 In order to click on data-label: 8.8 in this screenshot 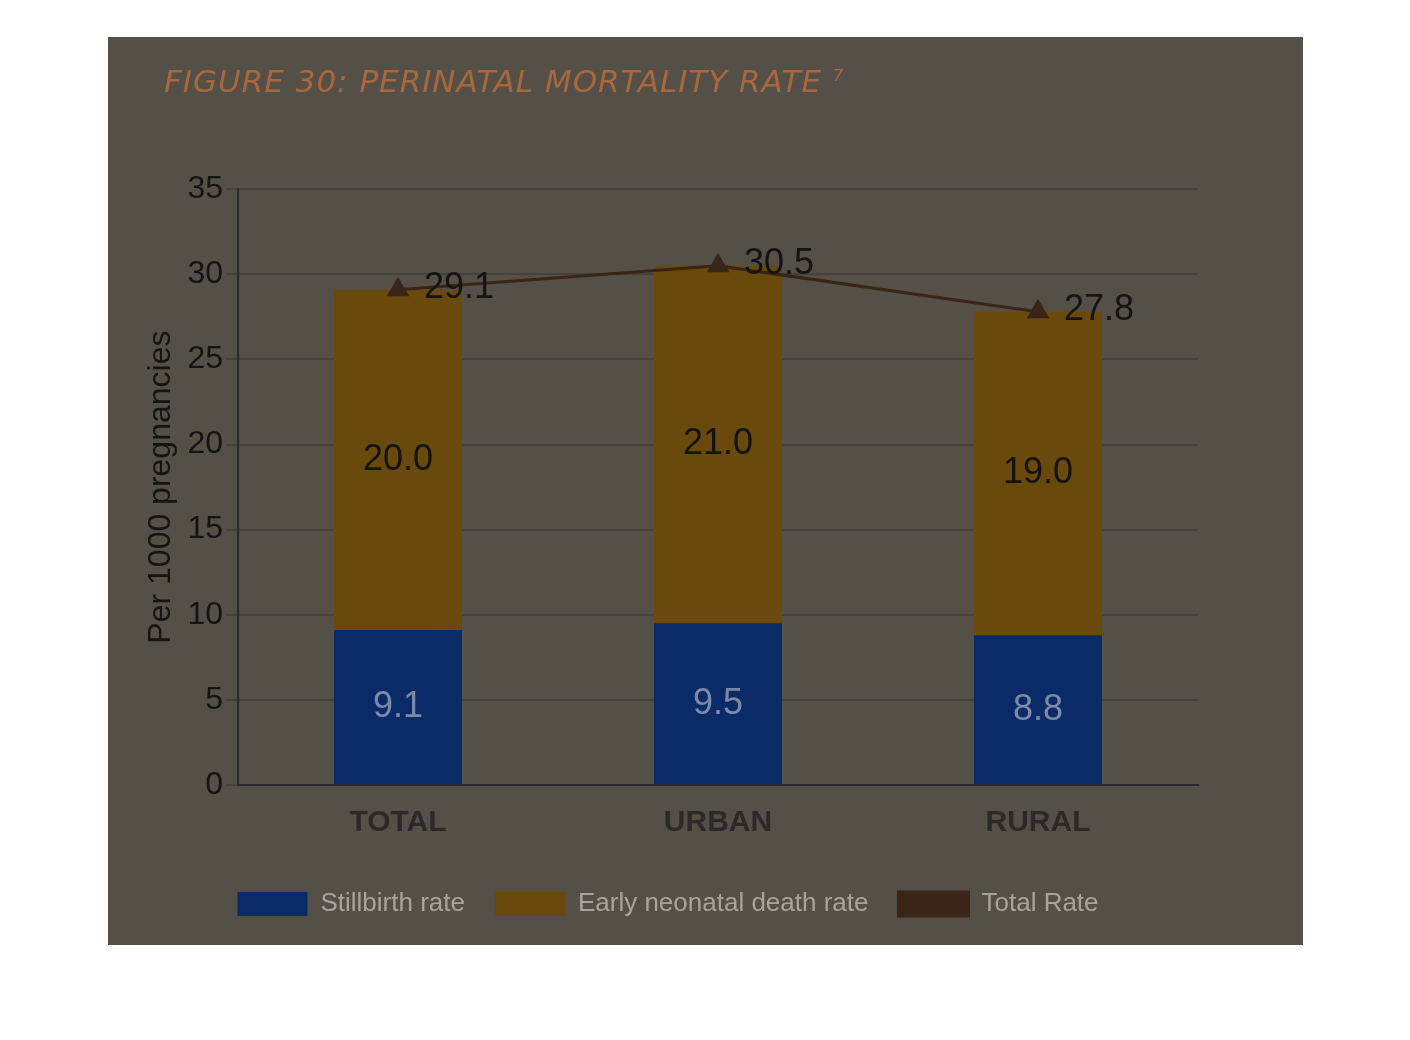, I will do `click(1038, 707)`.